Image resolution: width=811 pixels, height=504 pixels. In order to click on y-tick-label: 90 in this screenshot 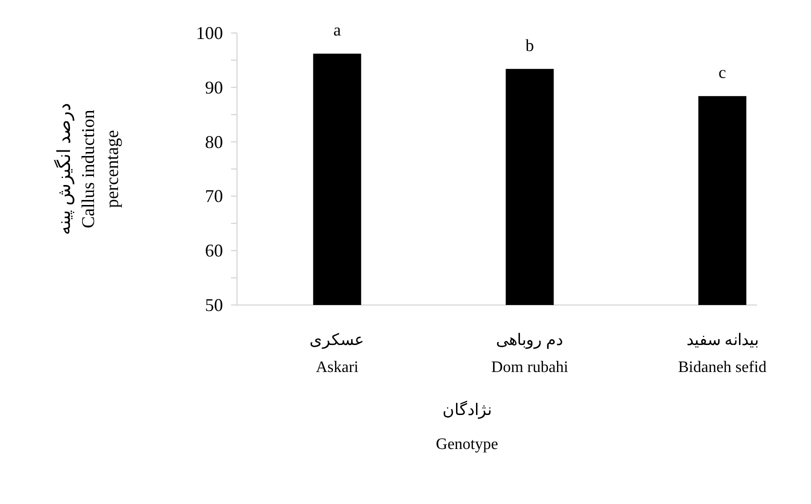, I will do `click(214, 87)`.